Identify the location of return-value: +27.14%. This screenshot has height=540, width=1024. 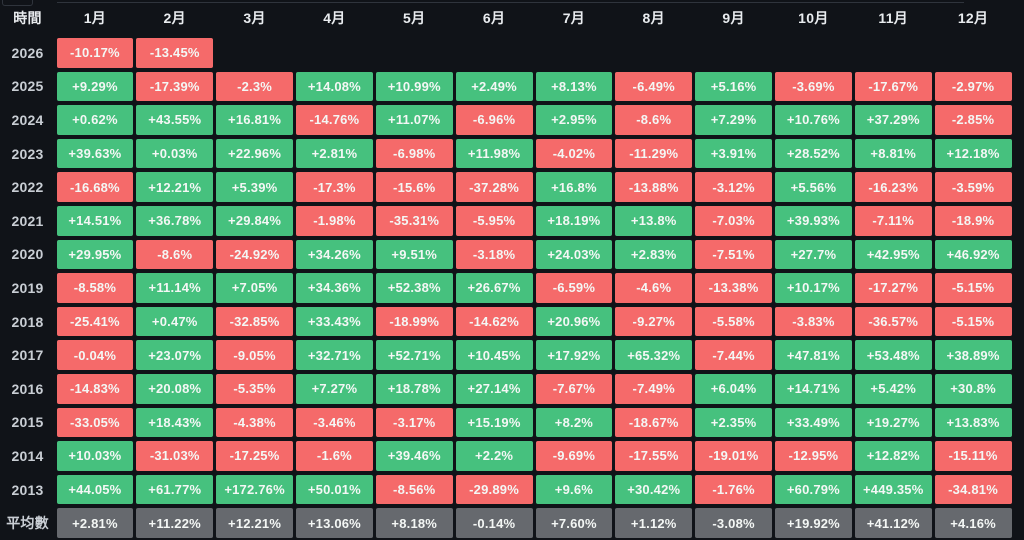
(494, 388).